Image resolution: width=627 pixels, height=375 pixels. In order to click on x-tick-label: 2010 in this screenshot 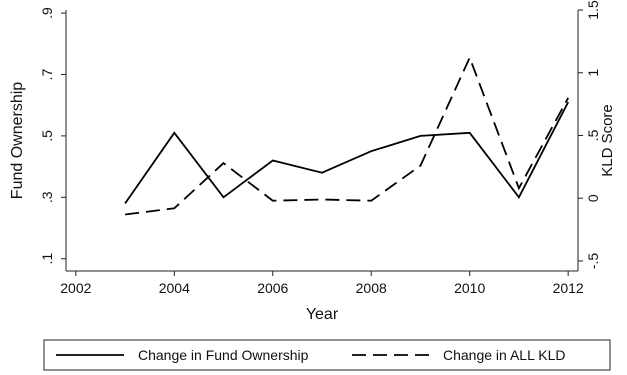, I will do `click(469, 288)`.